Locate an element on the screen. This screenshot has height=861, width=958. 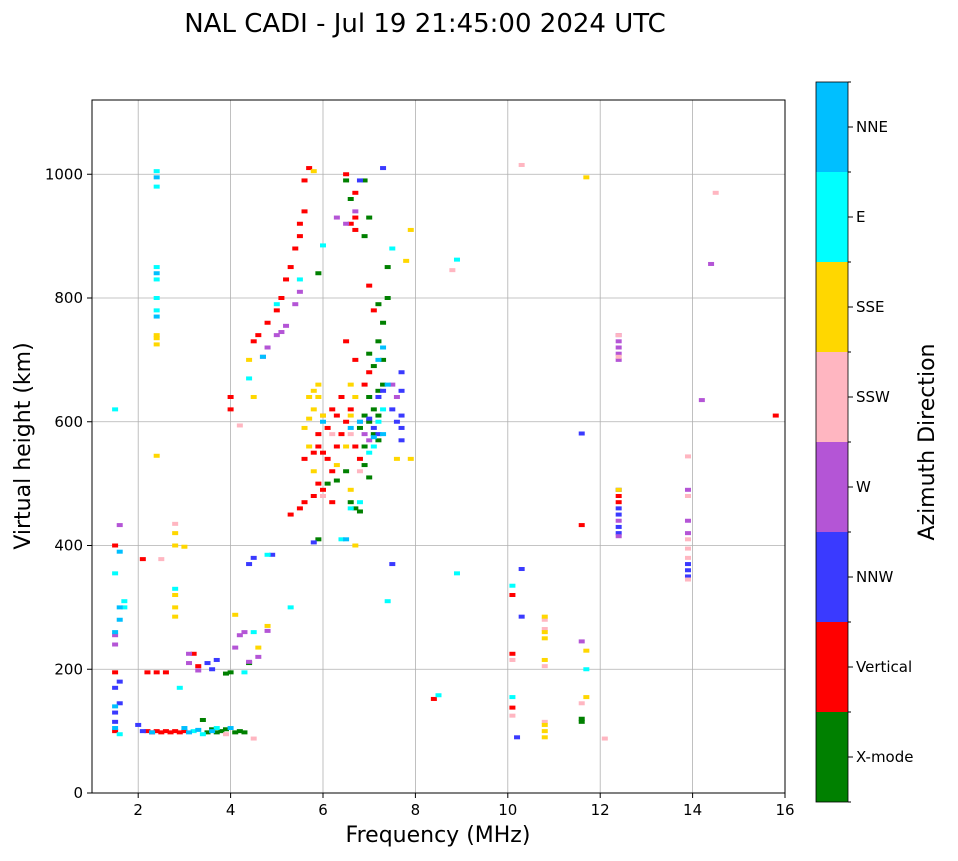
y-axis-ticks: 0 200 400 600 800 1000 is located at coordinates (68, 483).